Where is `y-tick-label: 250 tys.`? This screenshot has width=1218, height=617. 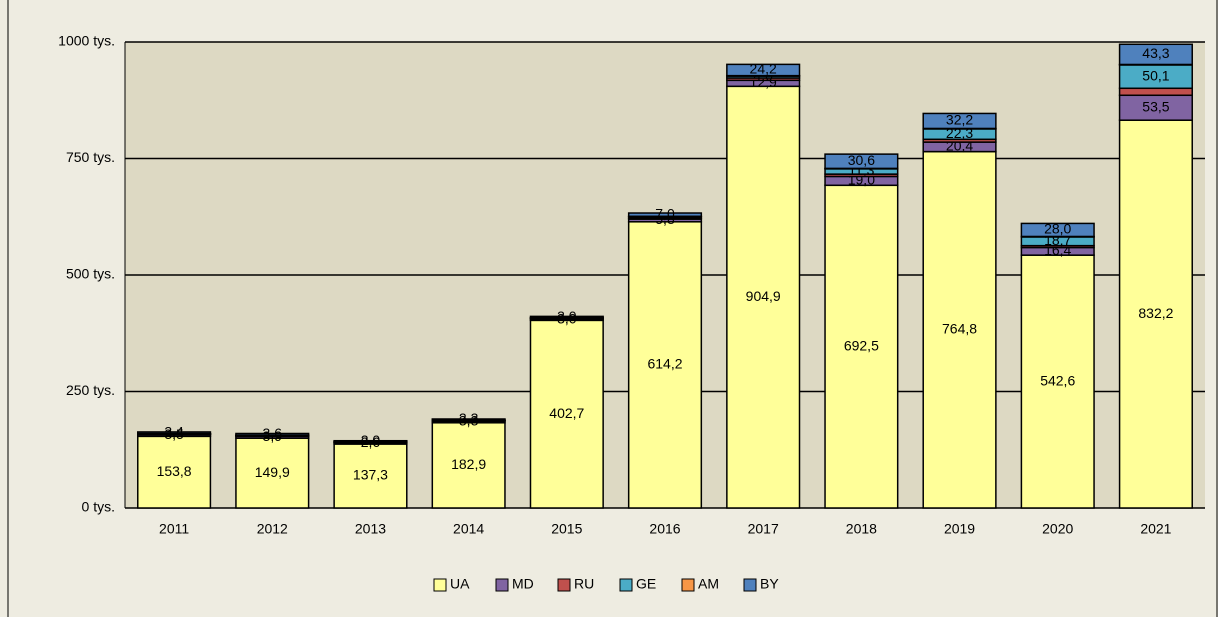 y-tick-label: 250 tys. is located at coordinates (90, 390).